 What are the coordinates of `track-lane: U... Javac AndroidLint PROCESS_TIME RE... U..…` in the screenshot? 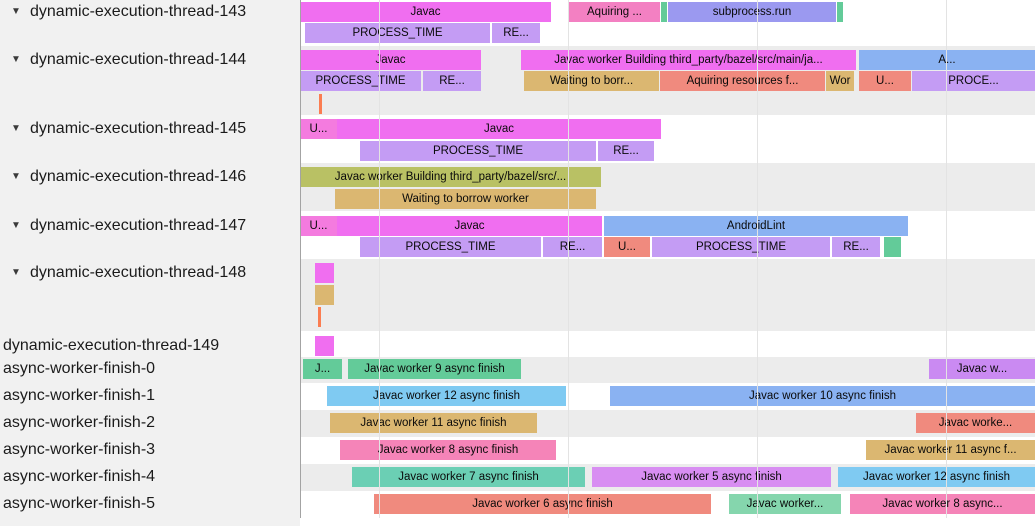 It's located at (667, 235).